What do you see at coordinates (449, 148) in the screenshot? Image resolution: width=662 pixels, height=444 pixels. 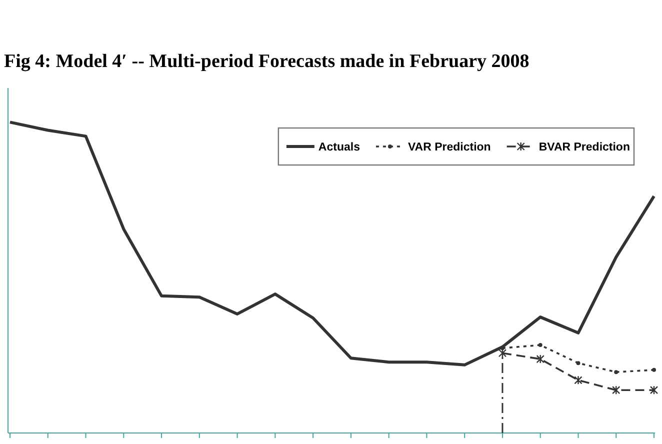 I see `legend-label: VAR Prediction` at bounding box center [449, 148].